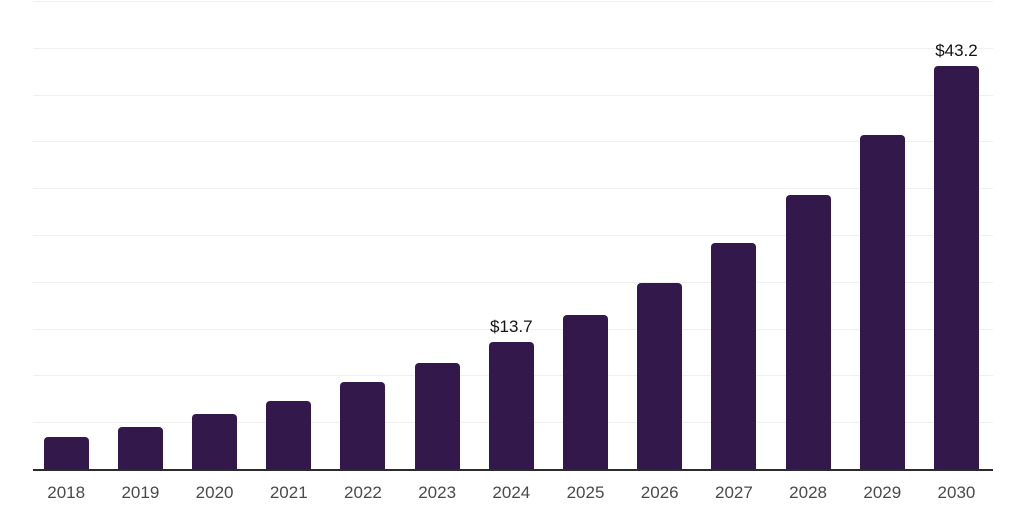 The height and width of the screenshot is (512, 1024). I want to click on x-axis-tick-label-2019: 2019, so click(140, 492).